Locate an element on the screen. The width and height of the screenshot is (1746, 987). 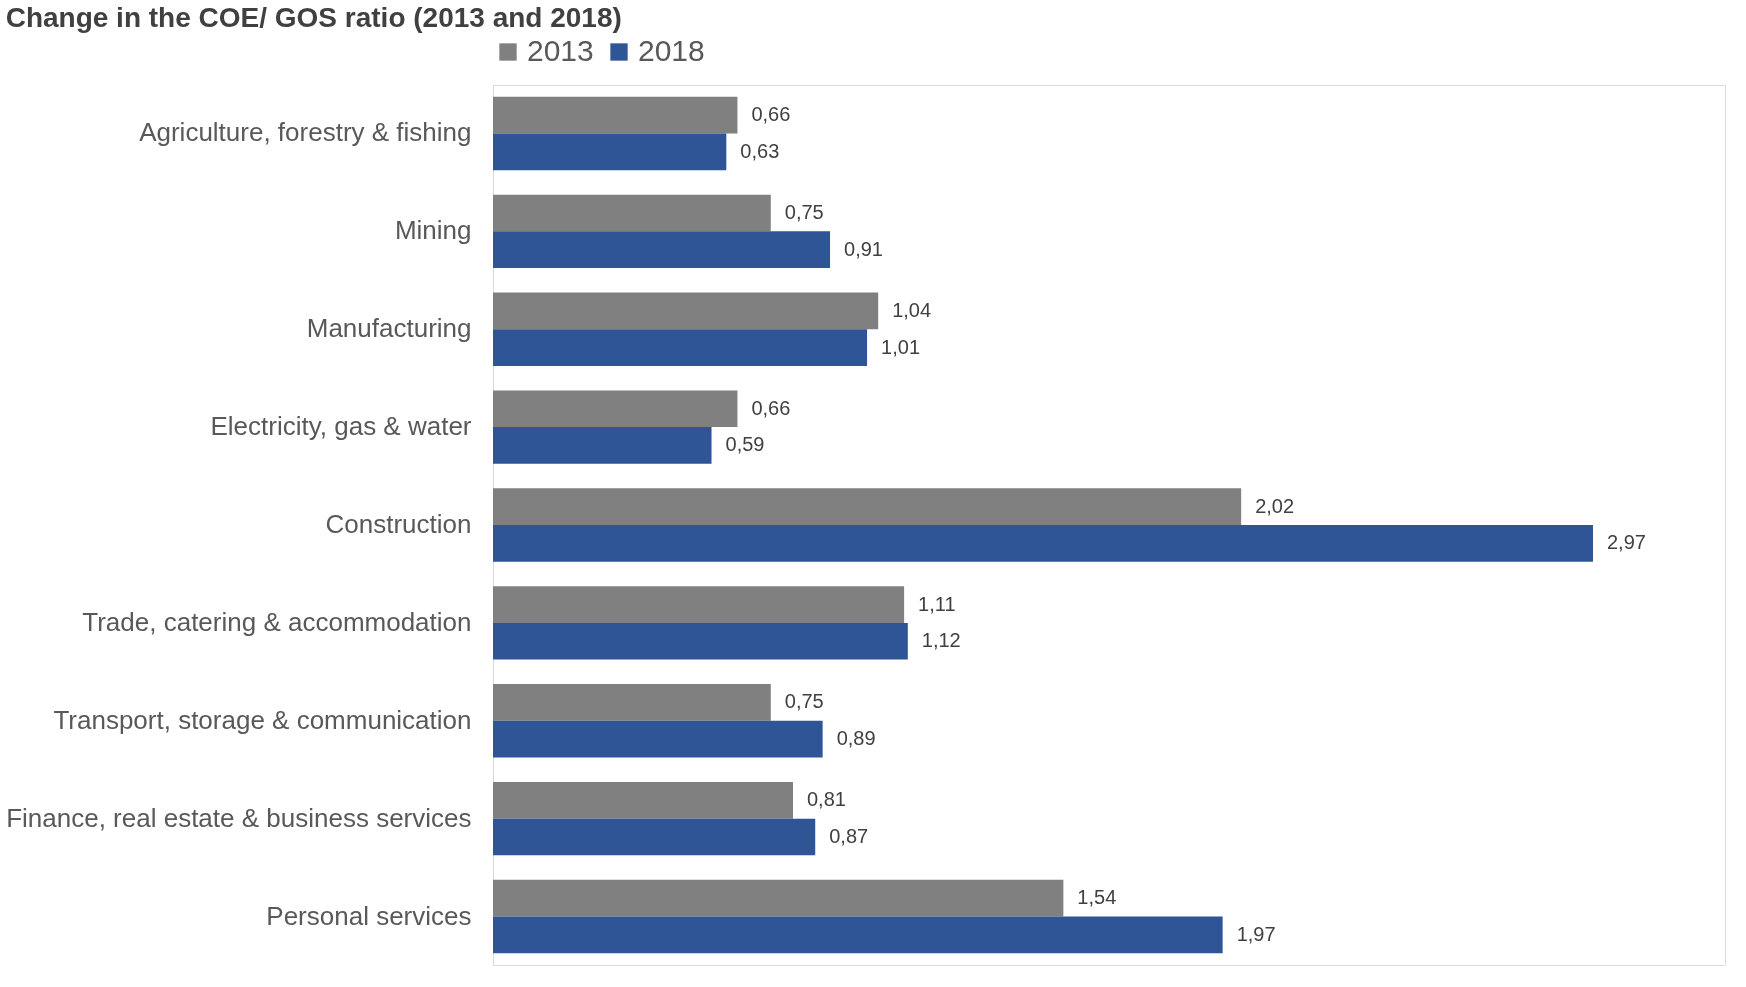
y-tick-label: Agriculture, forestry & fishing is located at coordinates (305, 132).